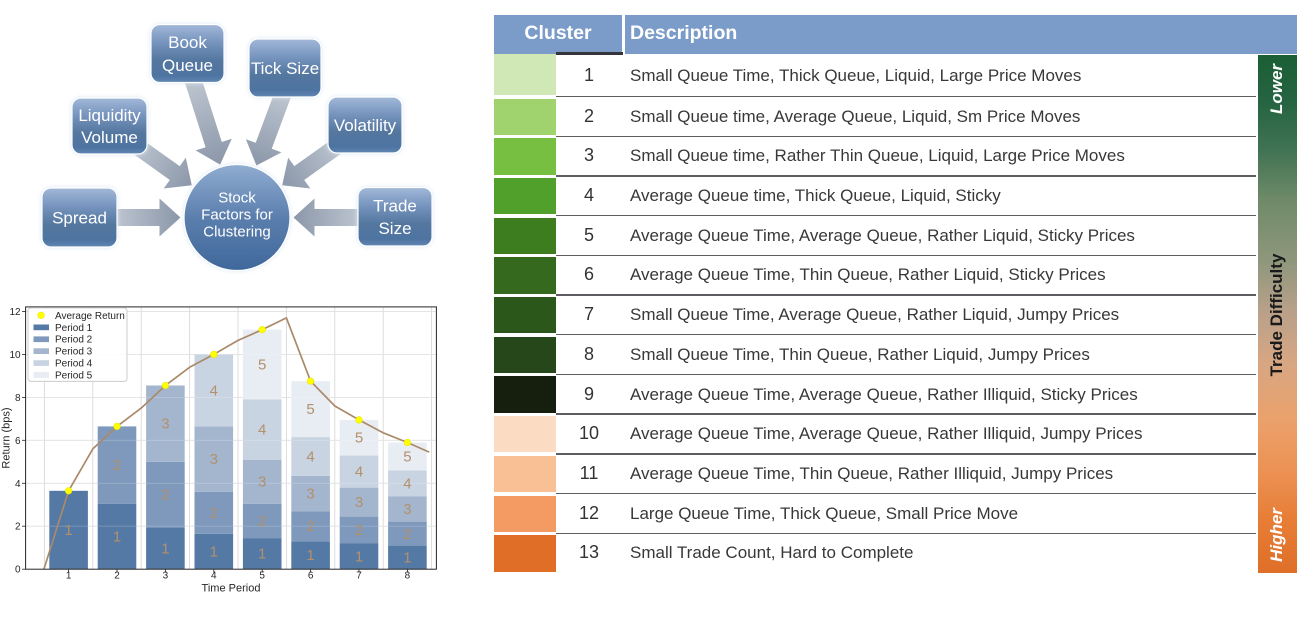 Image resolution: width=1313 pixels, height=619 pixels. I want to click on svg-text: Period 2, so click(74, 340).